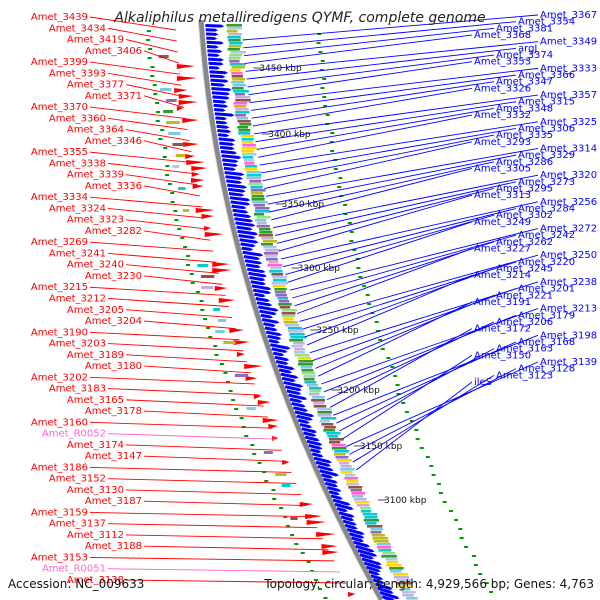 Image resolution: width=600 pixels, height=600 pixels. What do you see at coordinates (95, 490) in the screenshot?
I see `left-gene-label: Amet_3130` at bounding box center [95, 490].